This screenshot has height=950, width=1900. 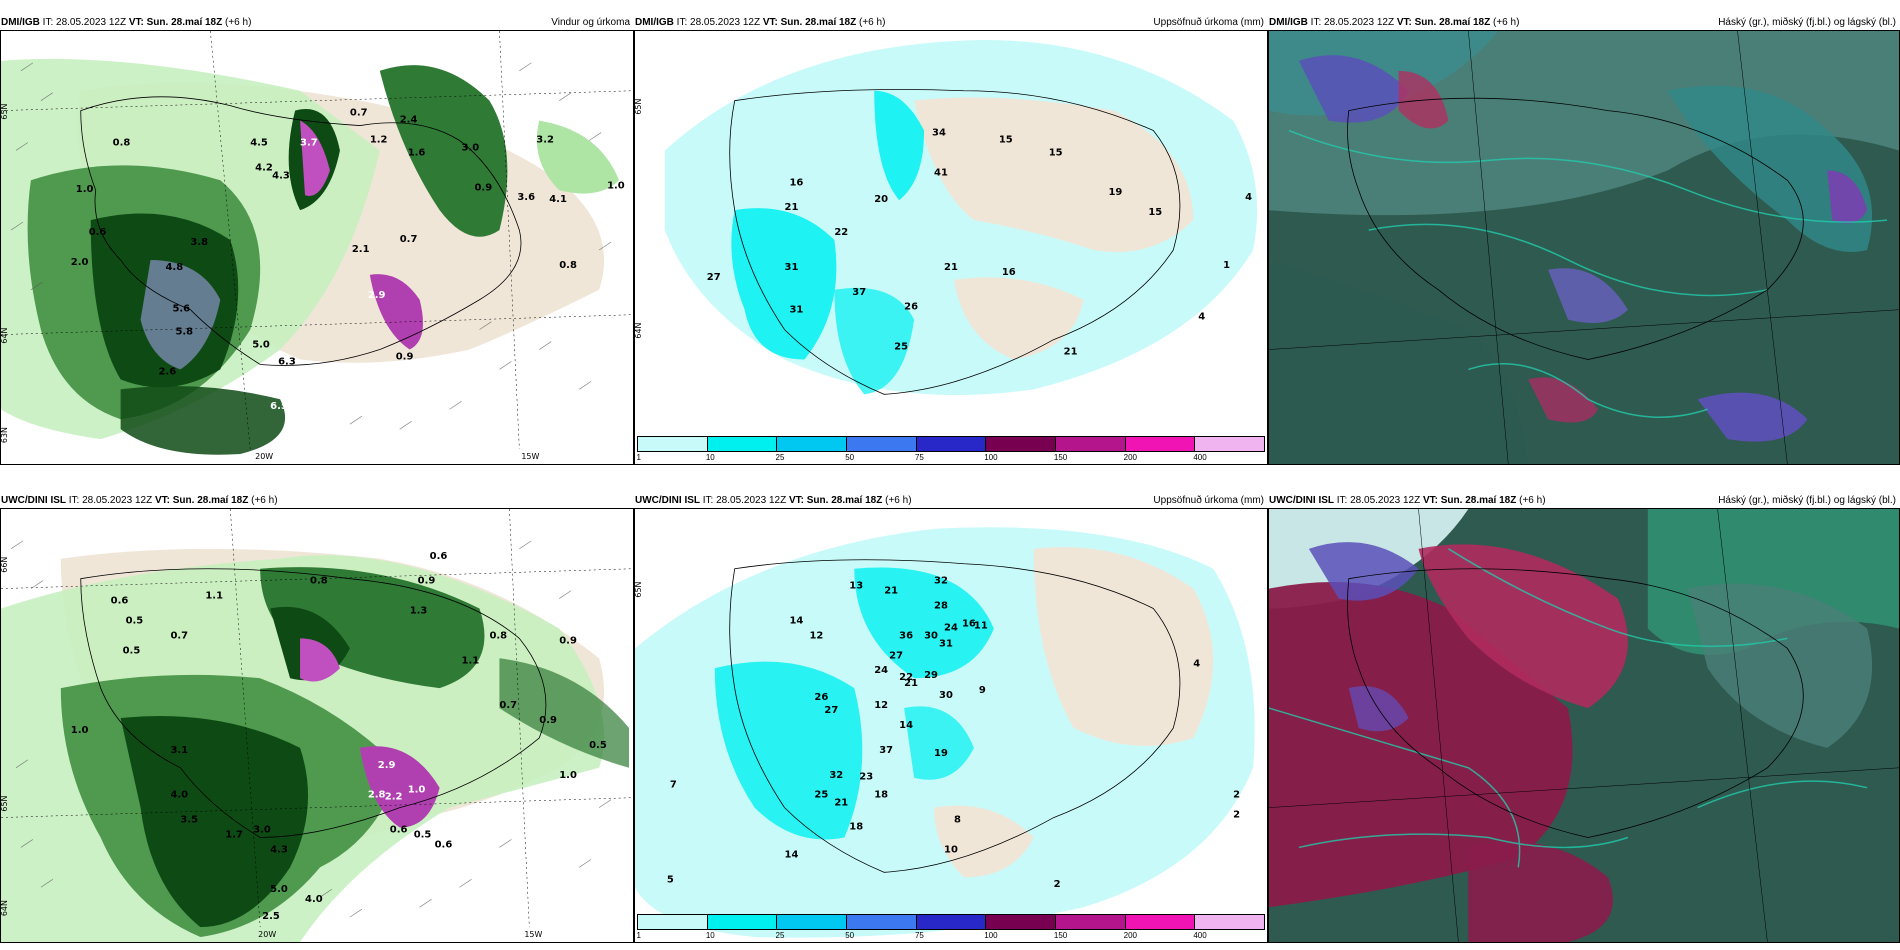 I want to click on svg-text: 18, so click(x=856, y=827).